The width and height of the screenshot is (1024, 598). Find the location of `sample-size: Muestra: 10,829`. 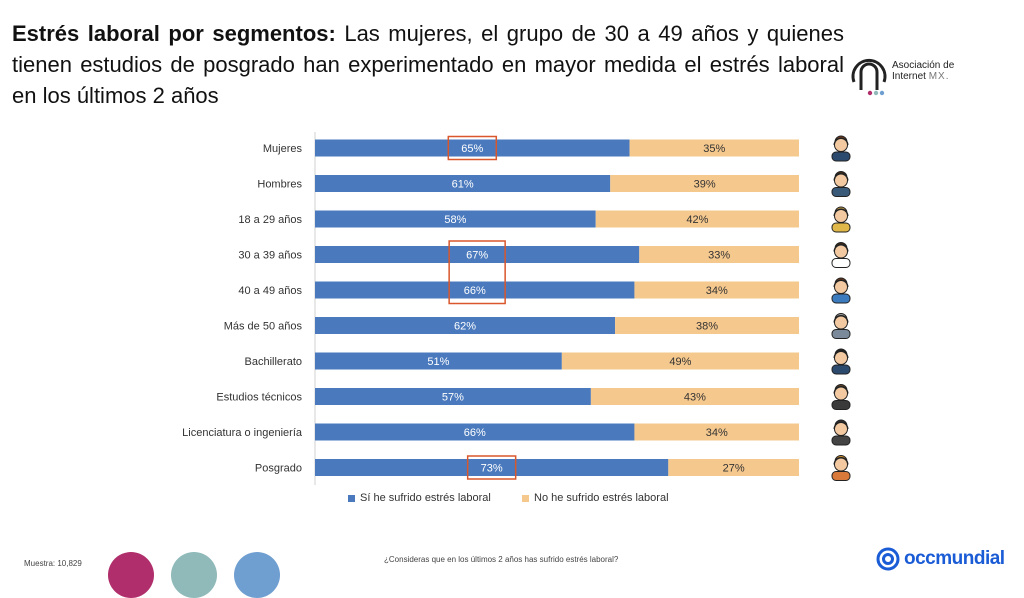

sample-size: Muestra: 10,829 is located at coordinates (53, 563).